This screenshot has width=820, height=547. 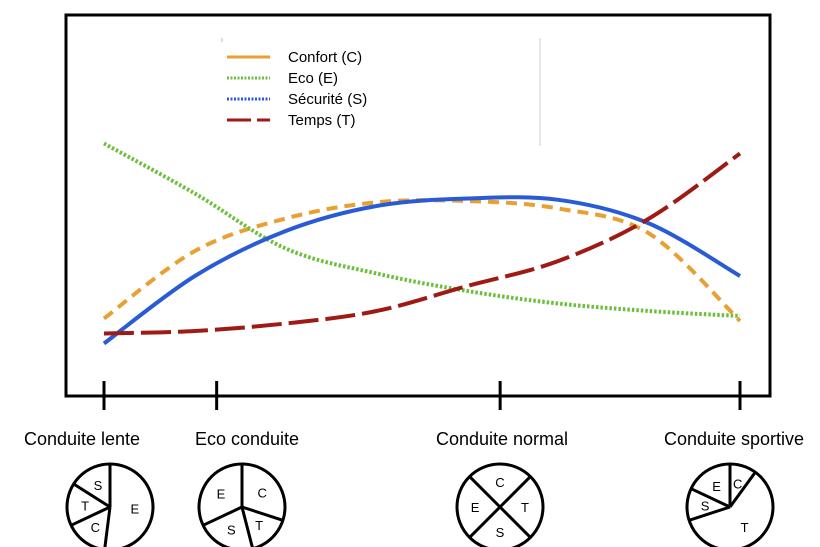 What do you see at coordinates (499, 482) in the screenshot?
I see `pie-slice-label-conduite-normal-c: C` at bounding box center [499, 482].